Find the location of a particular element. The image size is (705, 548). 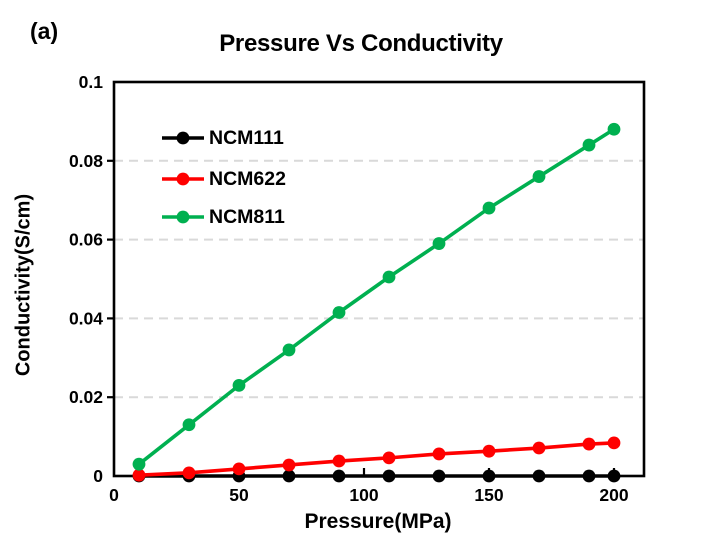

y-tick-label: 0.02 is located at coordinates (86, 397).